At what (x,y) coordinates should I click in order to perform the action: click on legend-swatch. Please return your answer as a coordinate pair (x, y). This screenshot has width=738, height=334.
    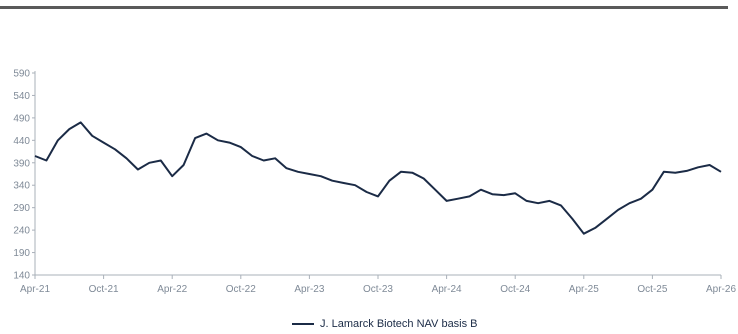
    Looking at the image, I should click on (303, 324).